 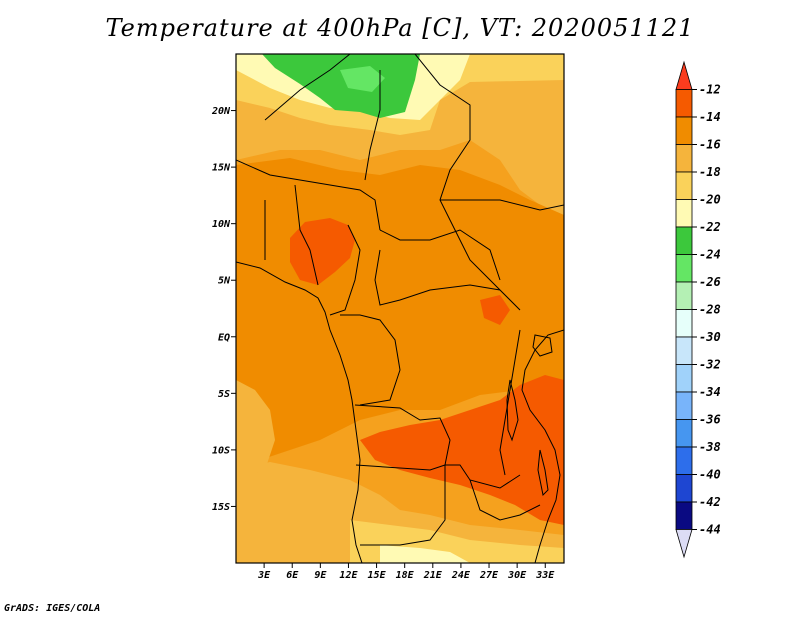 I want to click on colorbar-label: -20, so click(x=710, y=200).